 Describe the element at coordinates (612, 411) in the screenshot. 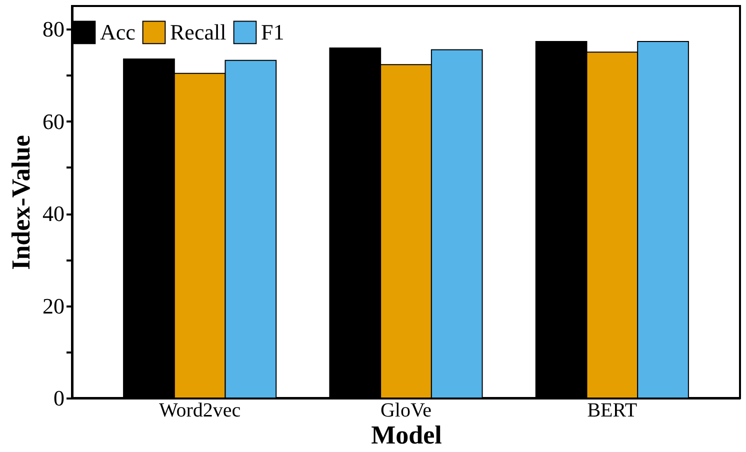

I see `x-tick-label: BERT` at that location.